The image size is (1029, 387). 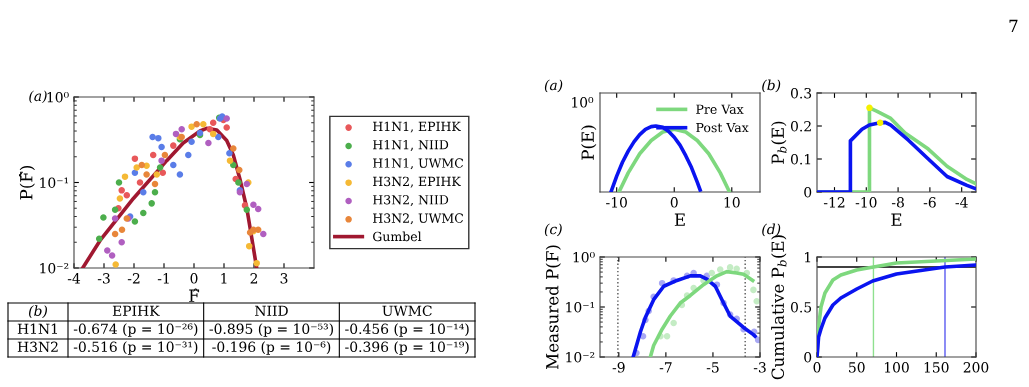 I want to click on y-axis-title: Cumulative P$_{b}$(E), so click(x=779, y=307).